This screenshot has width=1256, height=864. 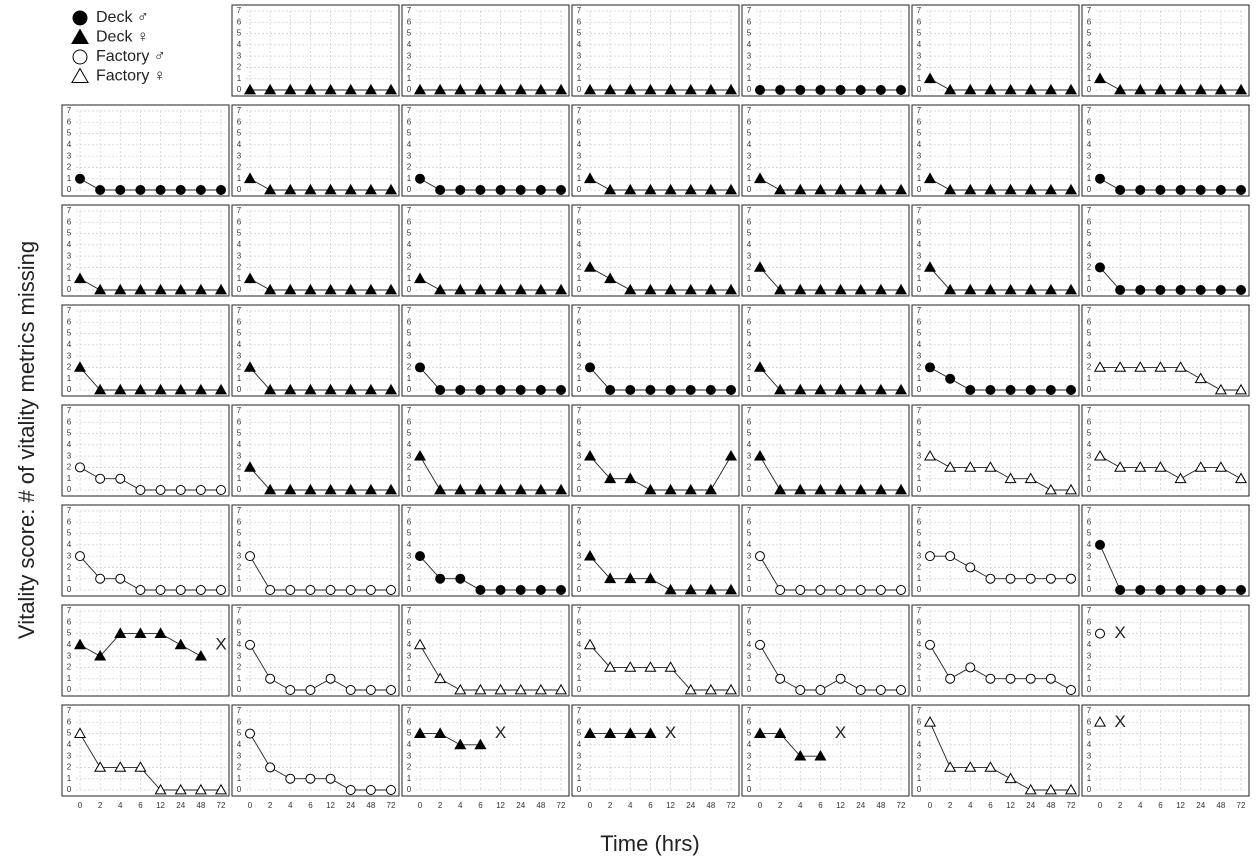 I want to click on series-line, so click(x=450, y=739).